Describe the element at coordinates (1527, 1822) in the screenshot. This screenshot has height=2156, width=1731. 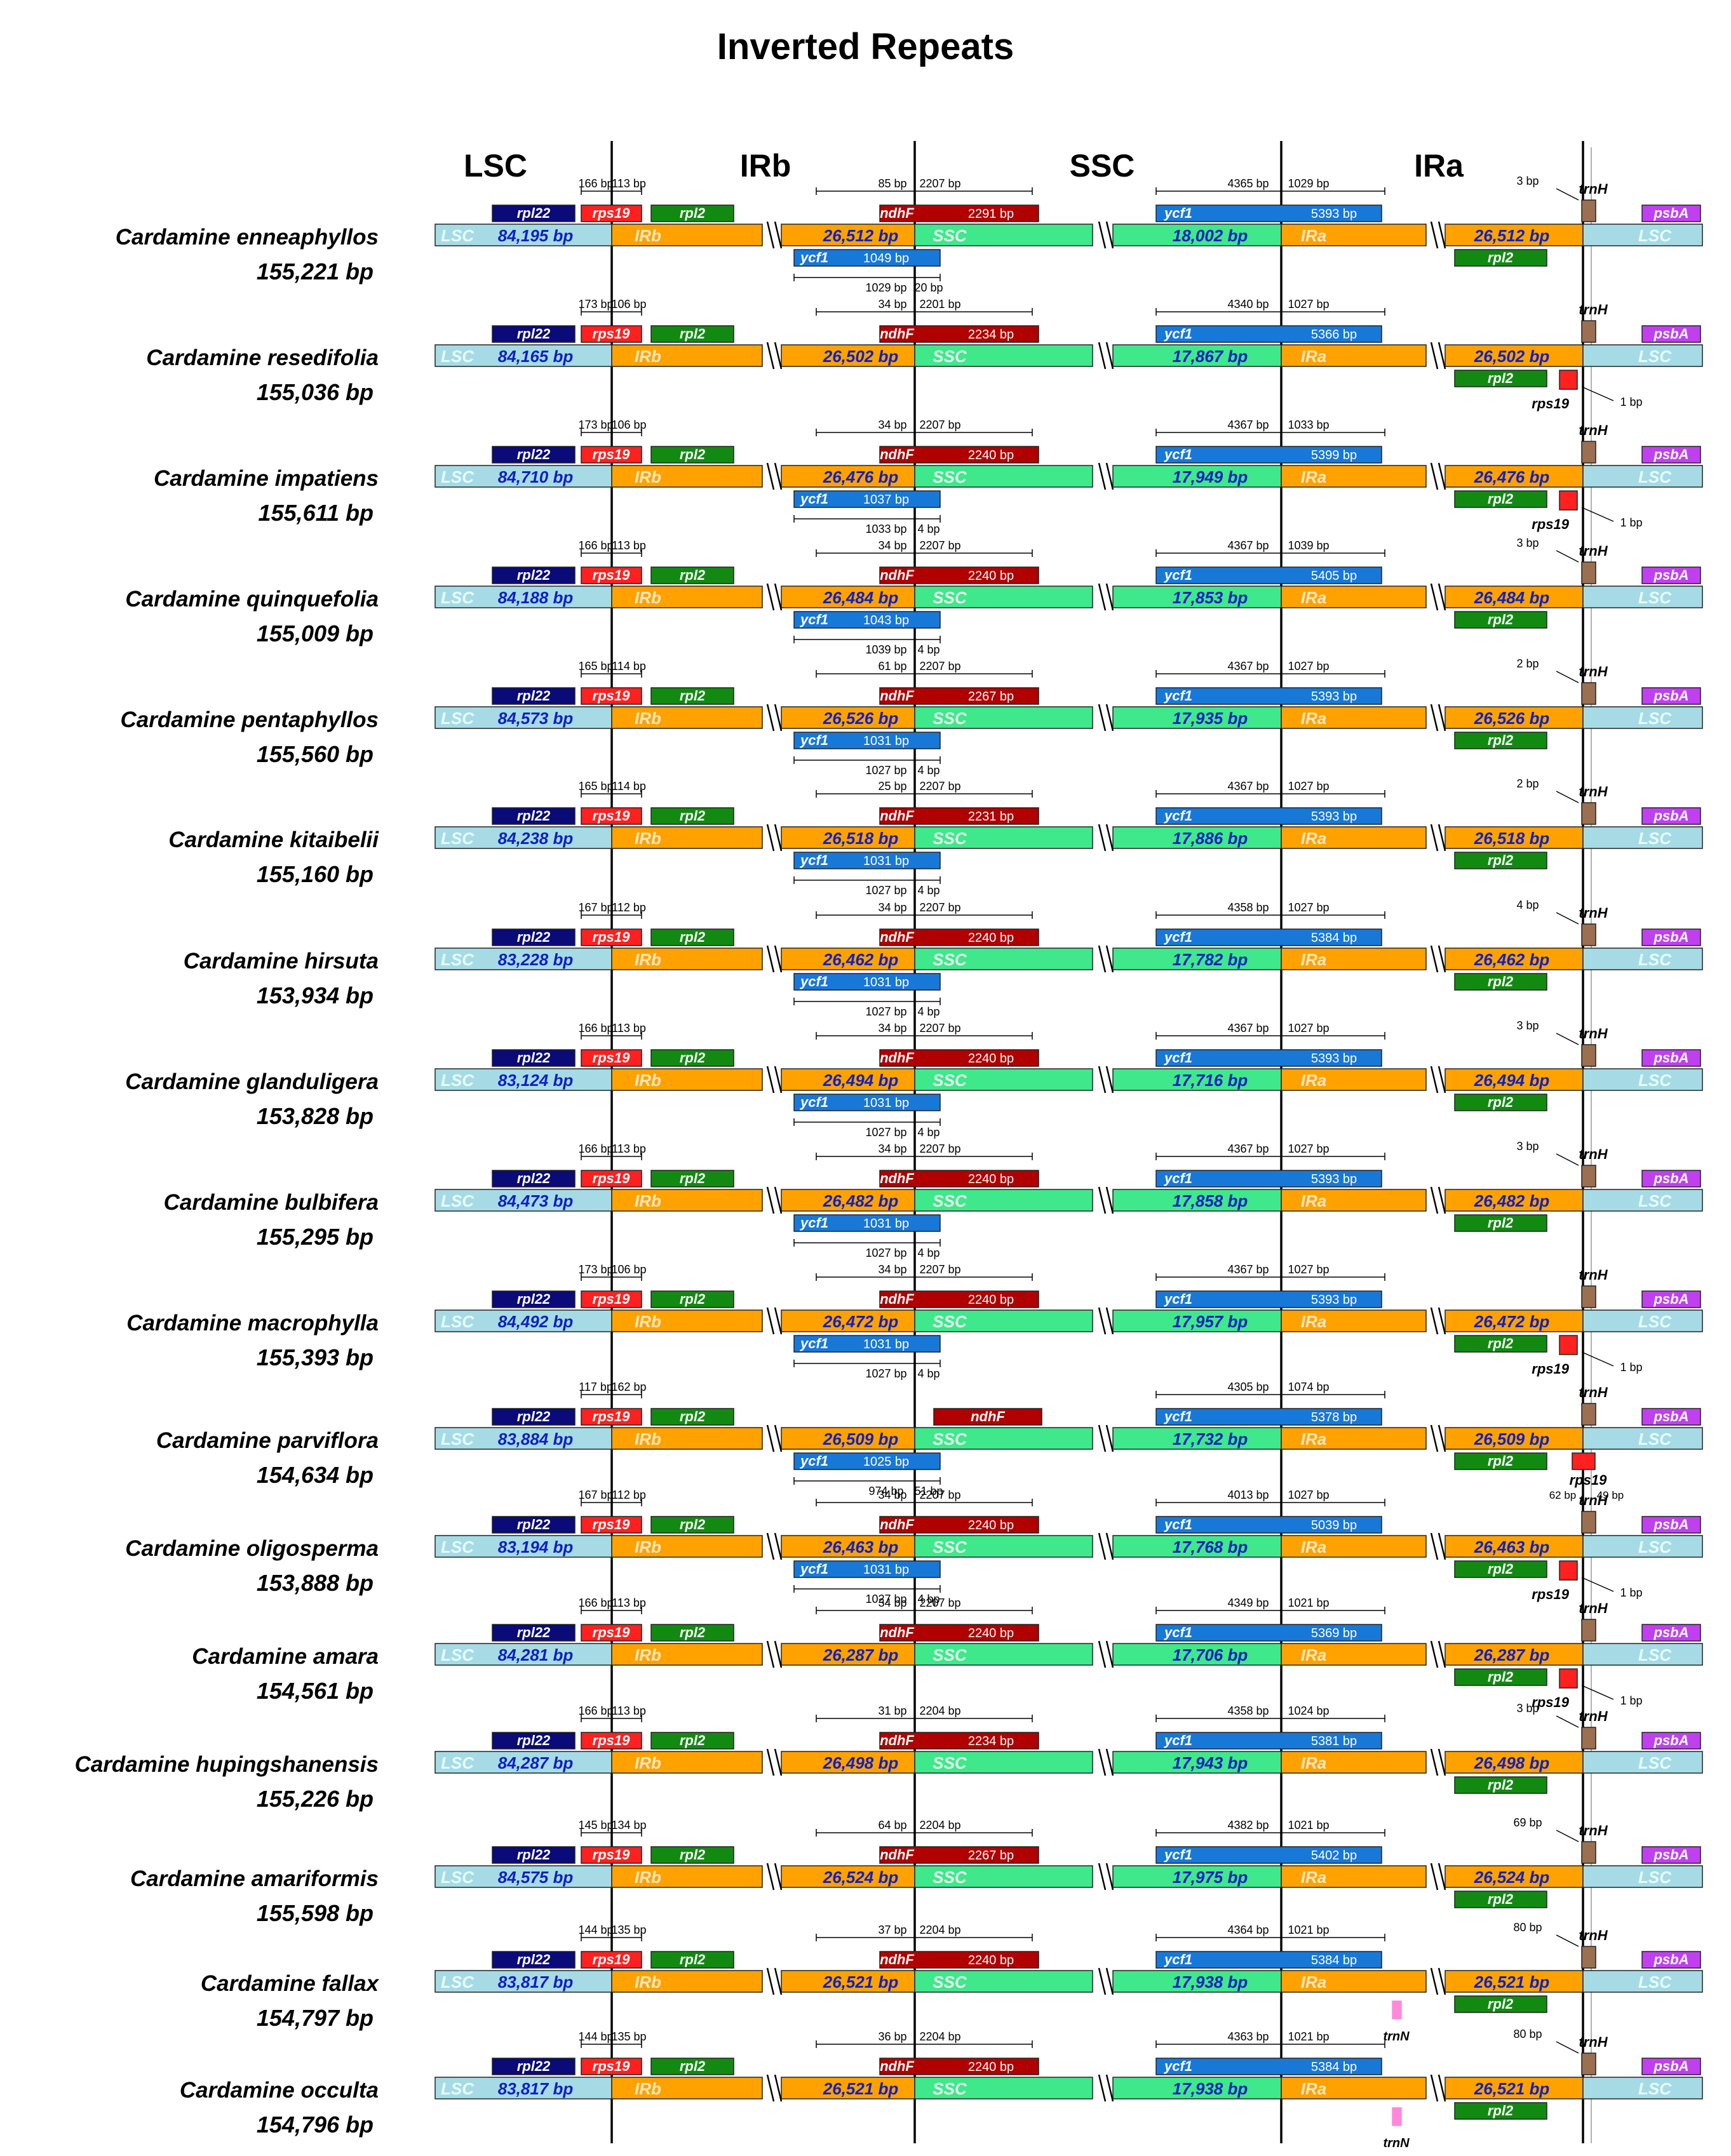
I see `trnH-distance-bp: 69 bp` at that location.